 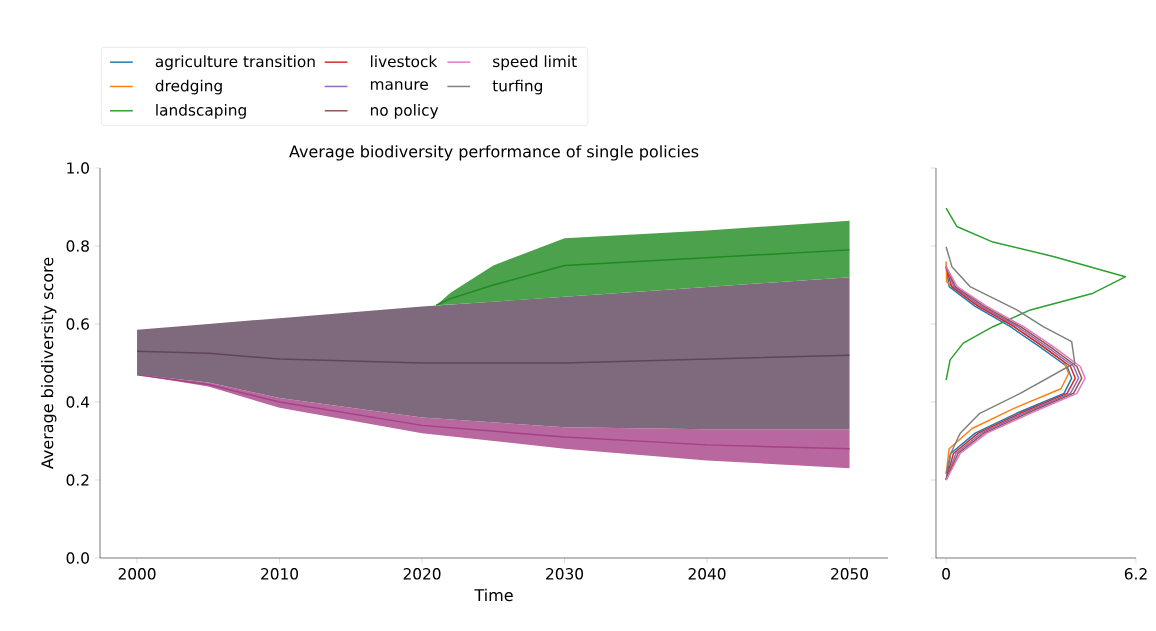 What do you see at coordinates (201, 111) in the screenshot?
I see `legend-label: landscaping` at bounding box center [201, 111].